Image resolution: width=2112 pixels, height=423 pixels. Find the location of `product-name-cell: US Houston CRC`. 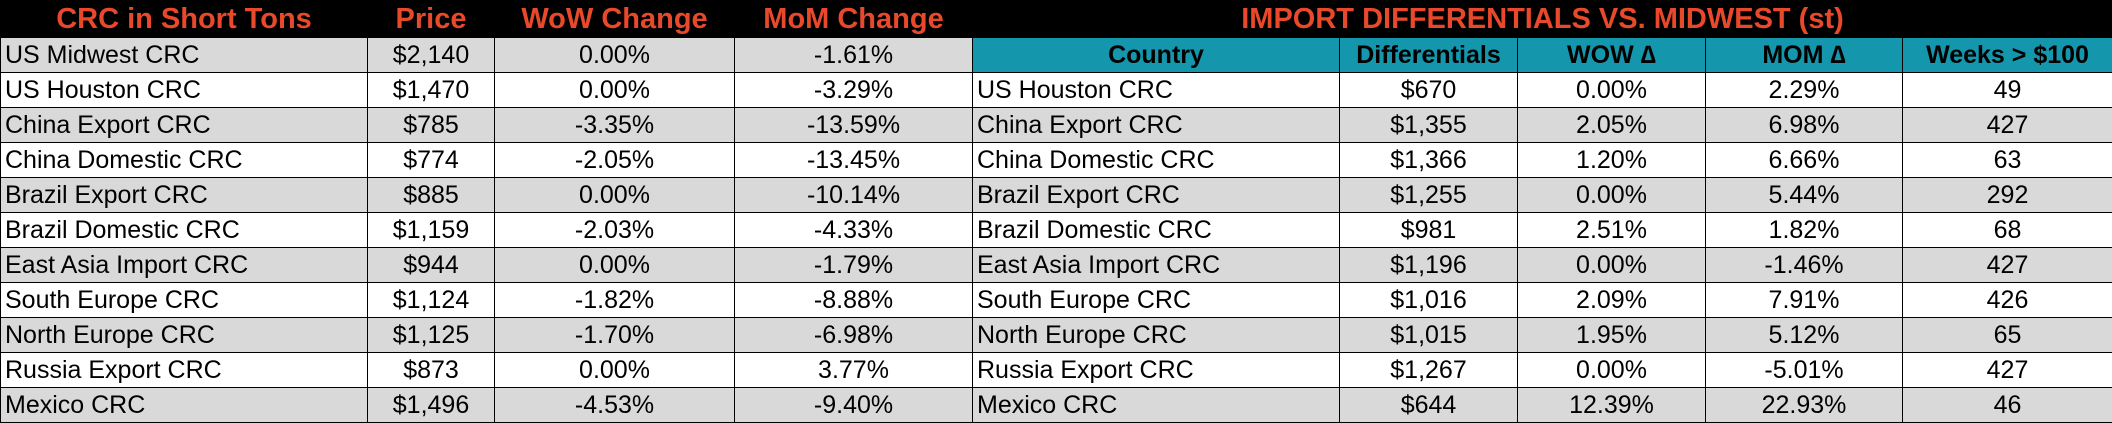

product-name-cell: US Houston CRC is located at coordinates (184, 90).